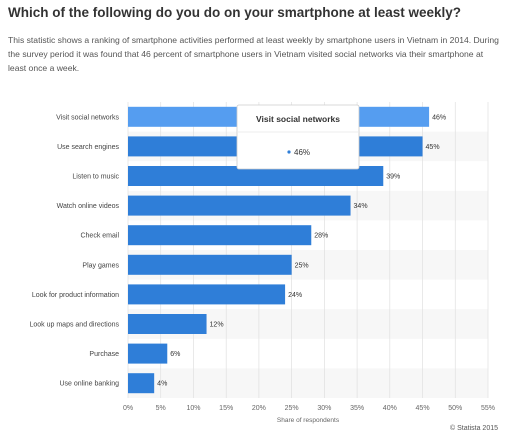  What do you see at coordinates (292, 408) in the screenshot?
I see `x-tick-label: 25%` at bounding box center [292, 408].